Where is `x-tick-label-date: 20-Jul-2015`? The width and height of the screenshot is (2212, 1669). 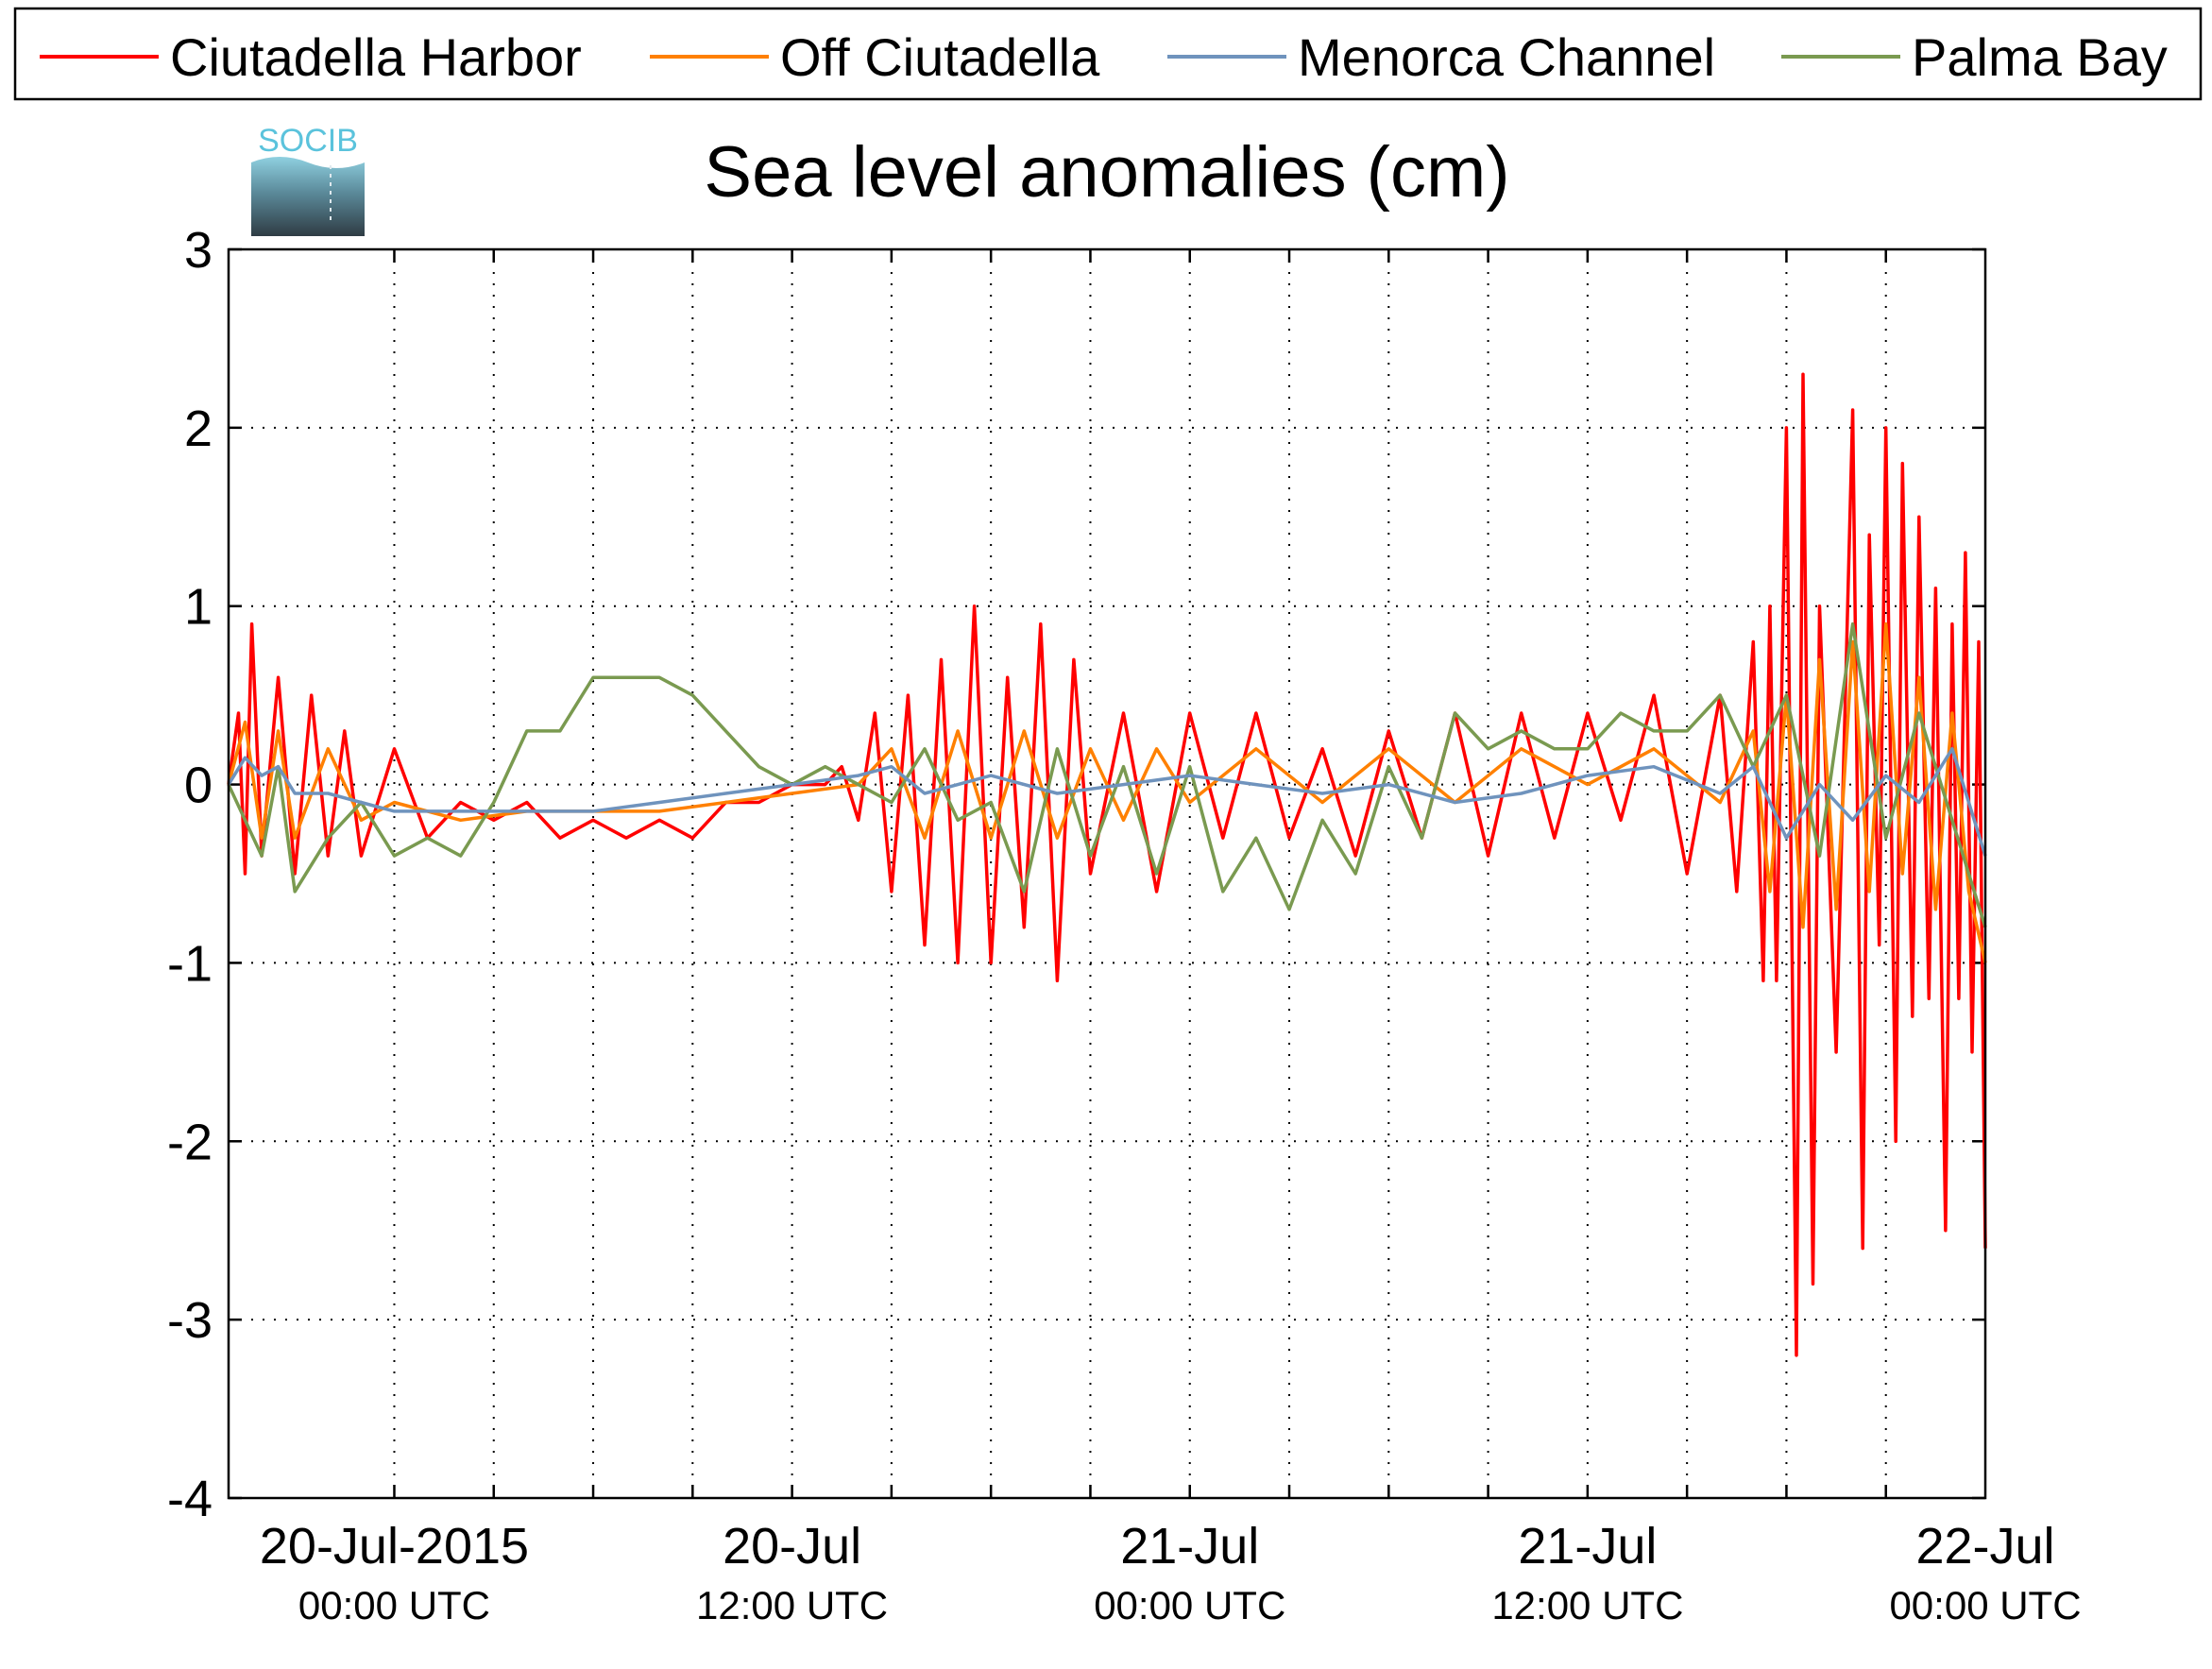 x-tick-label-date: 20-Jul-2015 is located at coordinates (394, 1547).